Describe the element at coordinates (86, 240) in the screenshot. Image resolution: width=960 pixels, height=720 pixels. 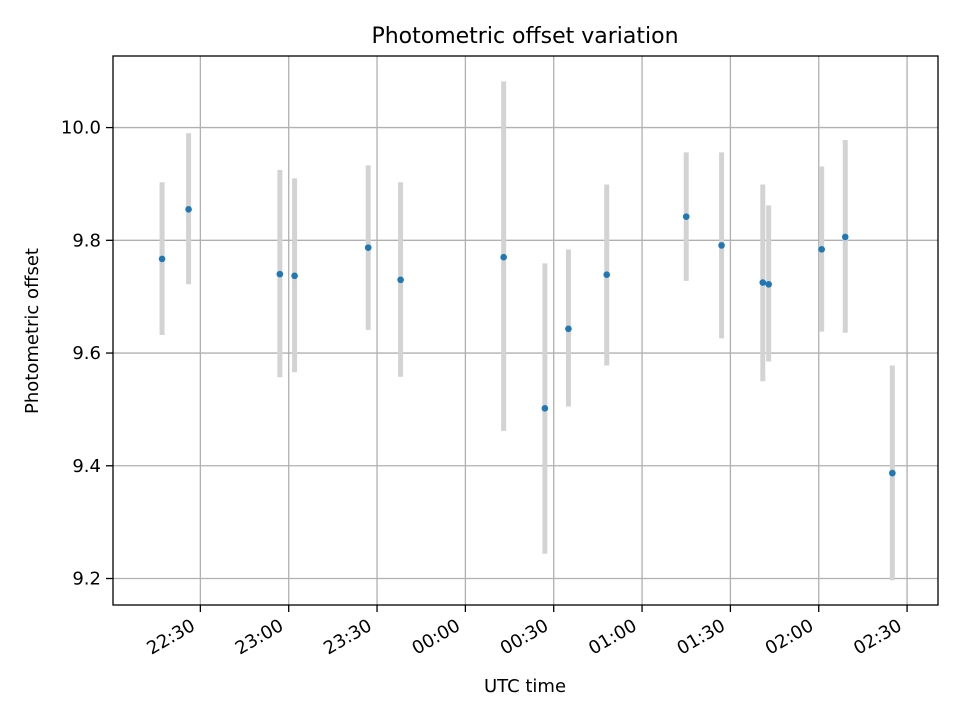
I see `y-tick-label: 9.8` at that location.